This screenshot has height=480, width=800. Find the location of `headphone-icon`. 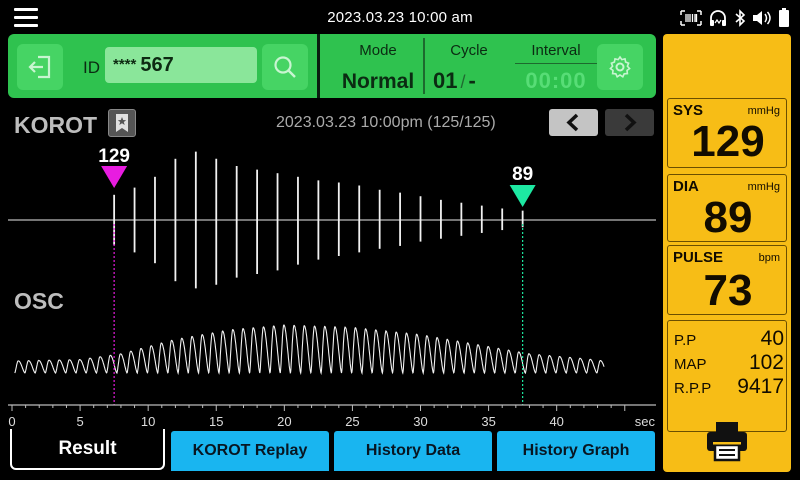

headphone-icon is located at coordinates (718, 18).